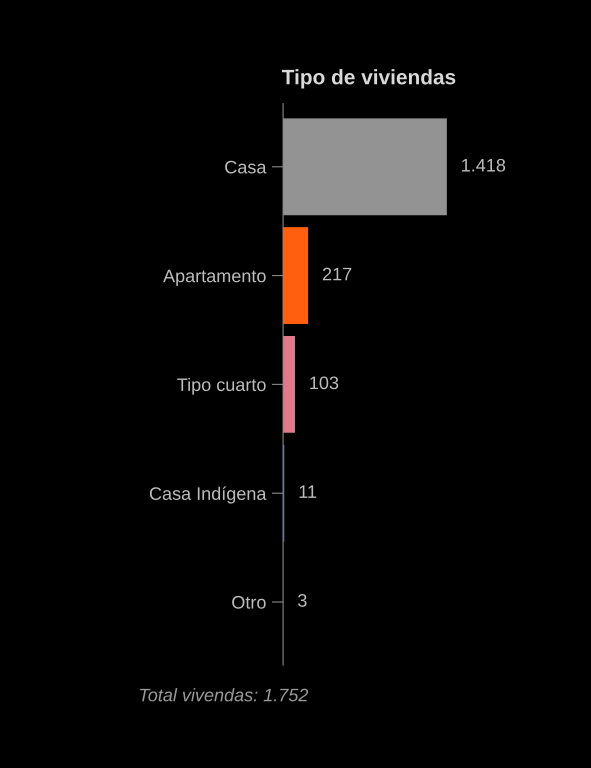  I want to click on data-label: 3, so click(302, 600).